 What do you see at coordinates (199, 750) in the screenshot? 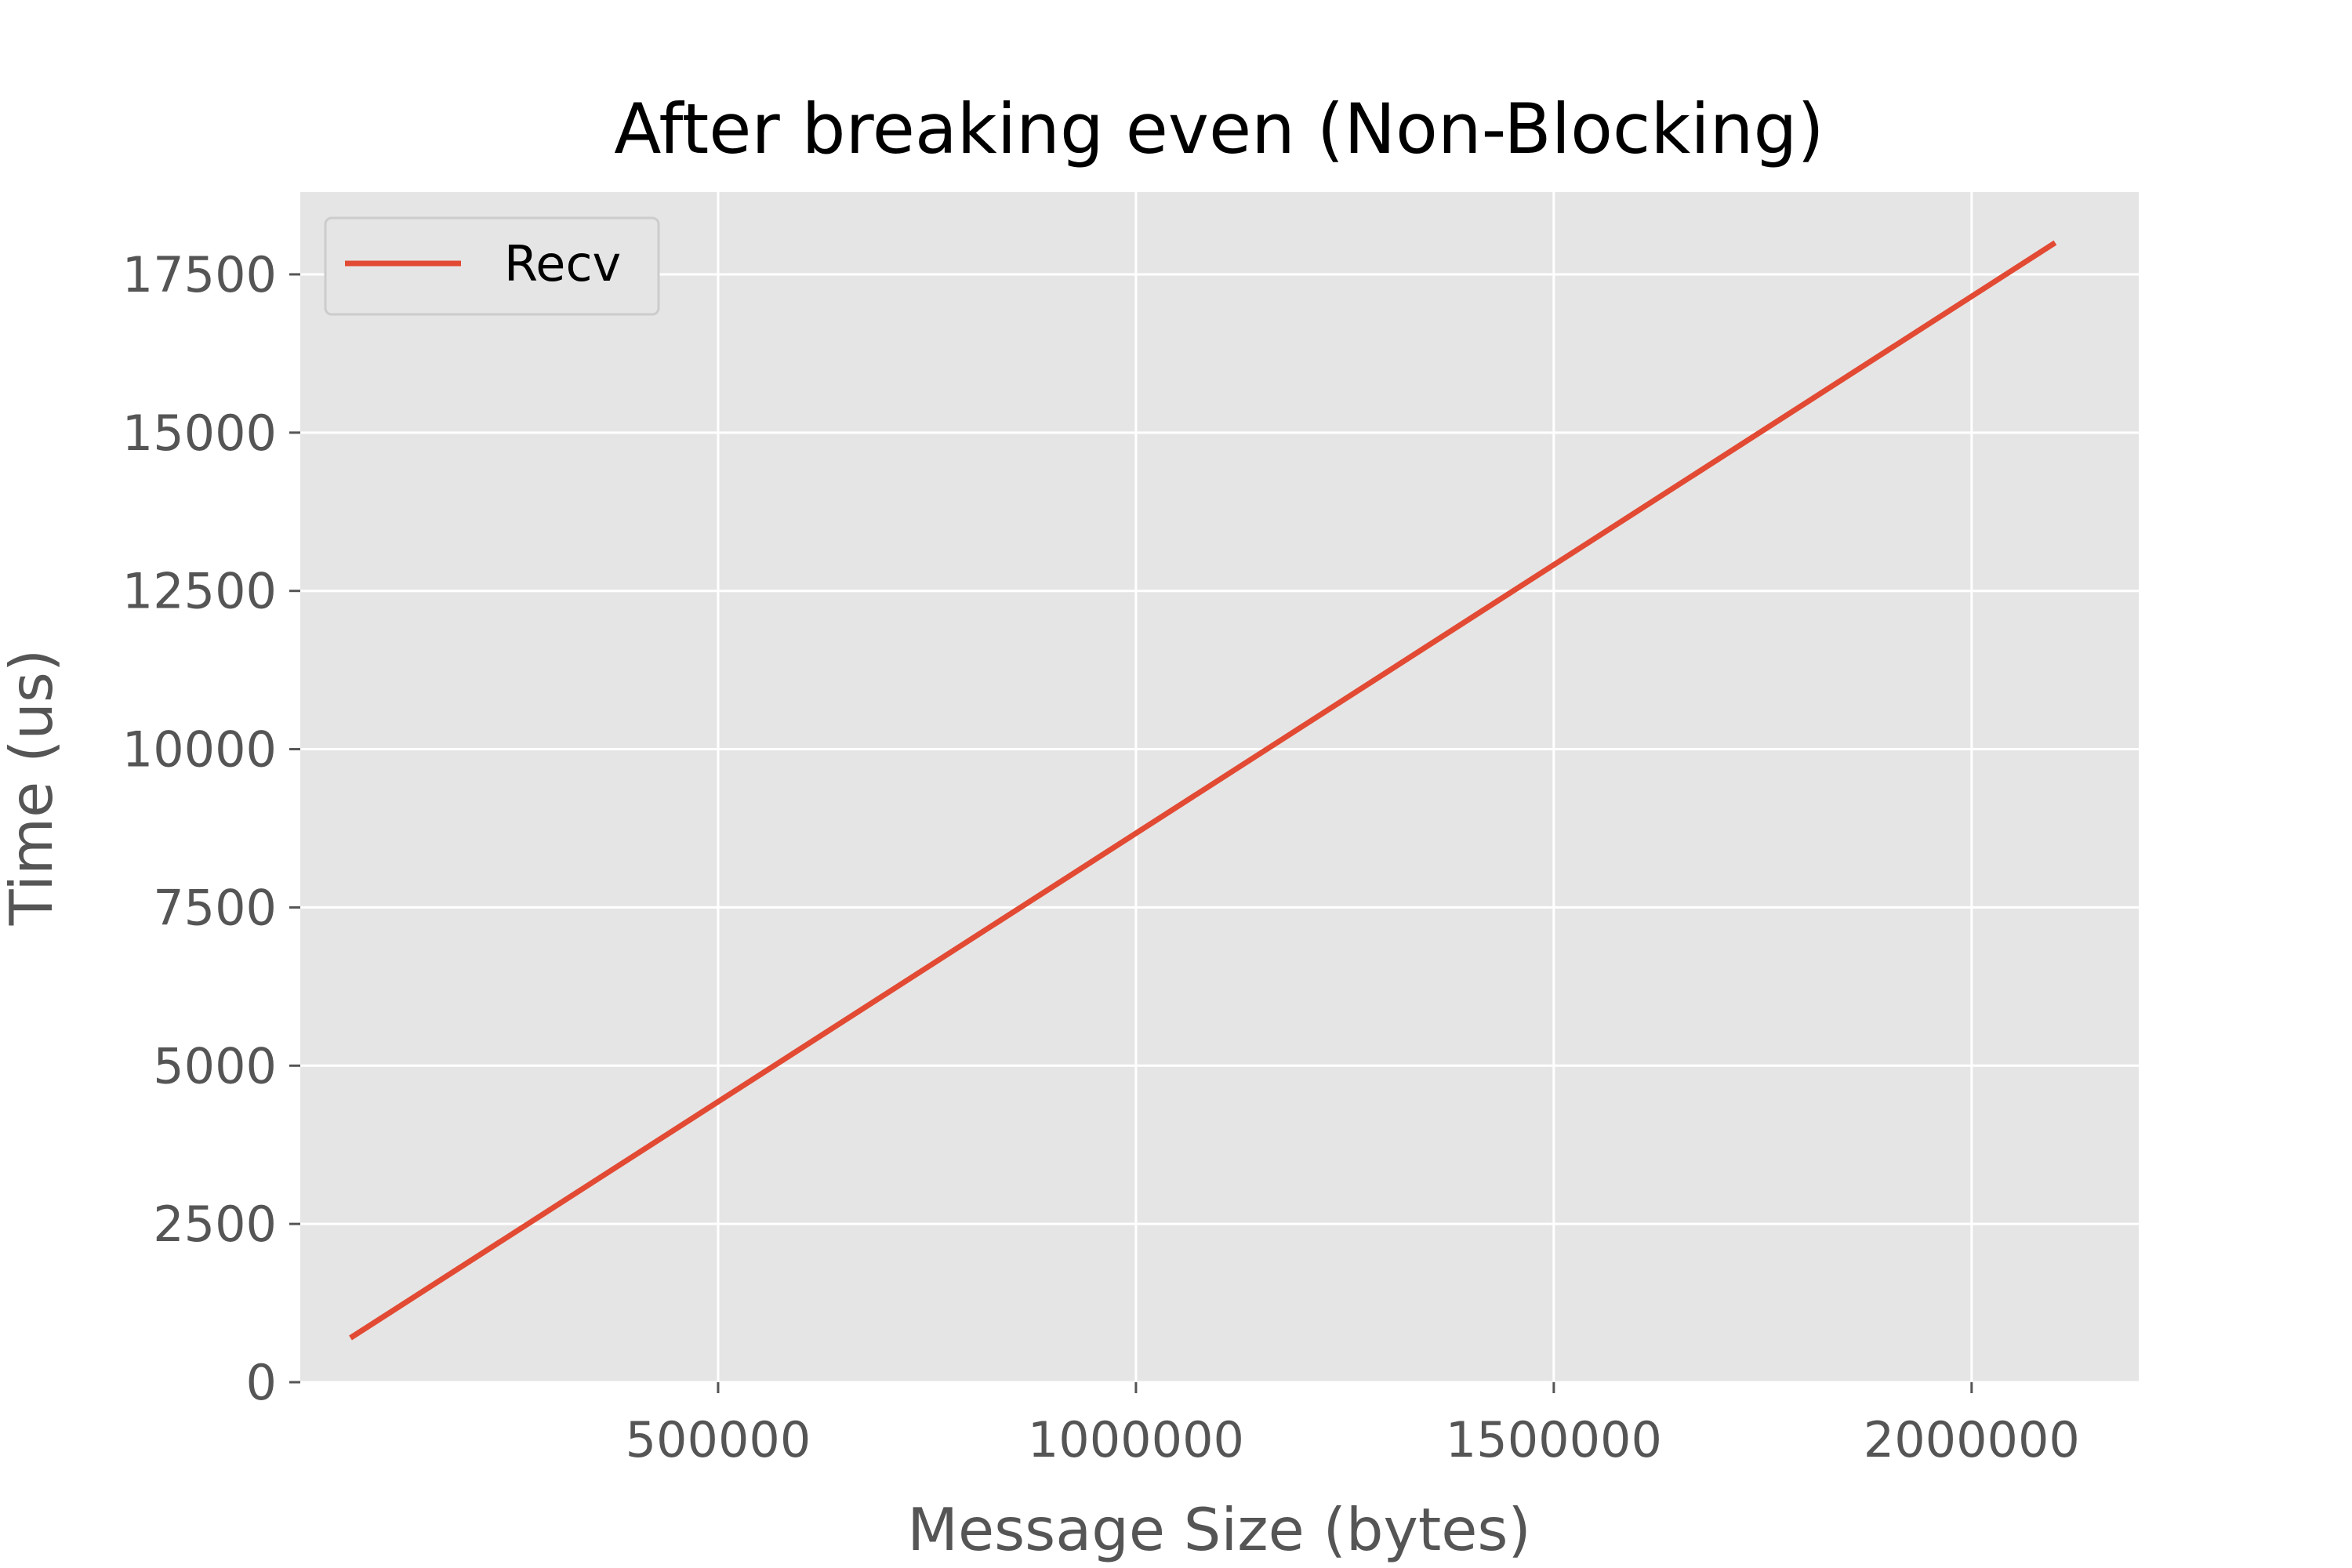
I see `y-tick-label: 10000` at bounding box center [199, 750].